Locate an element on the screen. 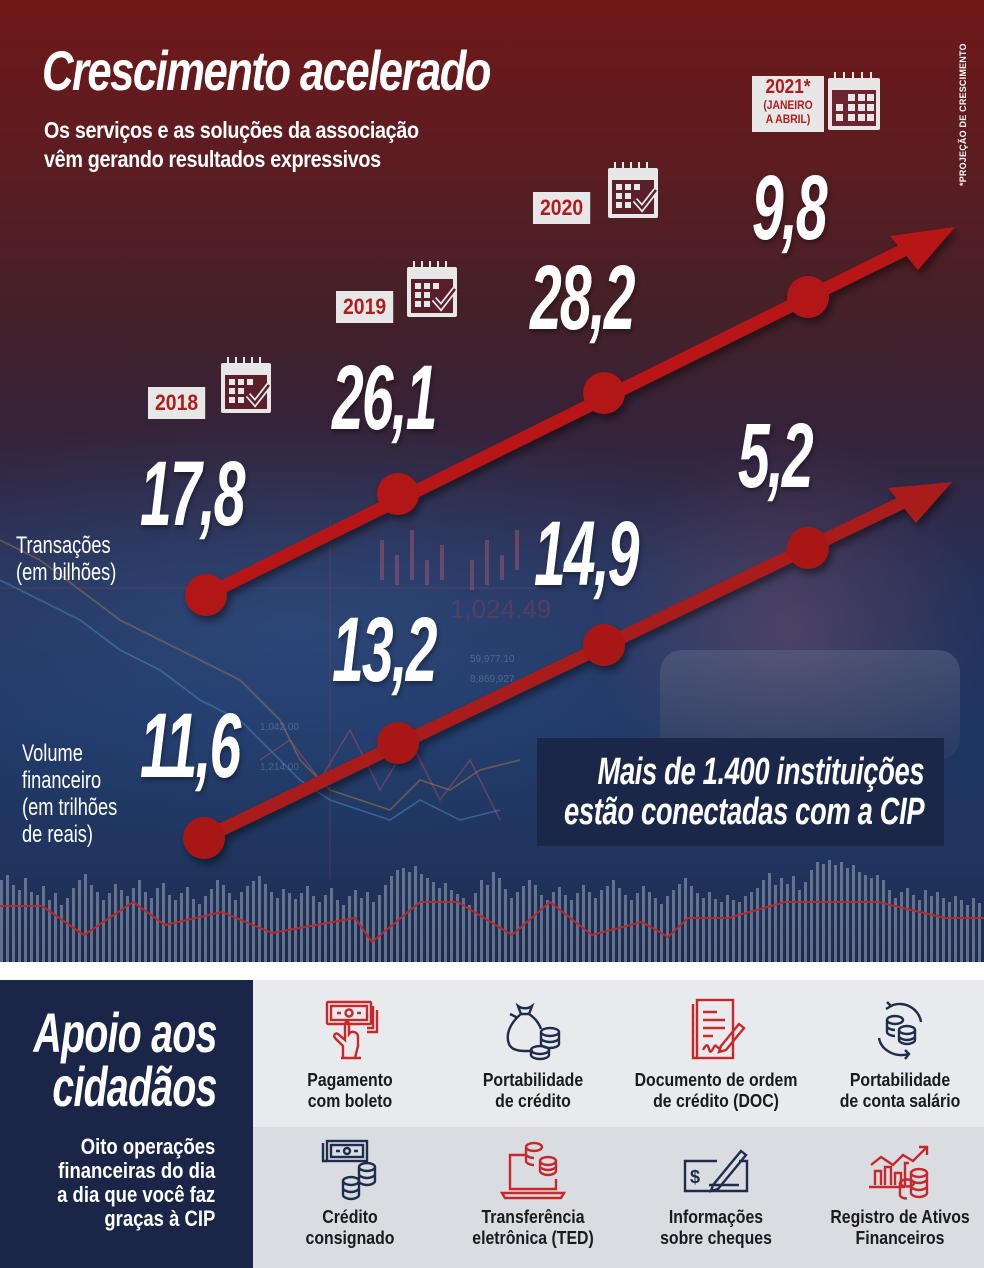 The width and height of the screenshot is (984, 1268). calendar-icon is located at coordinates (854, 101).